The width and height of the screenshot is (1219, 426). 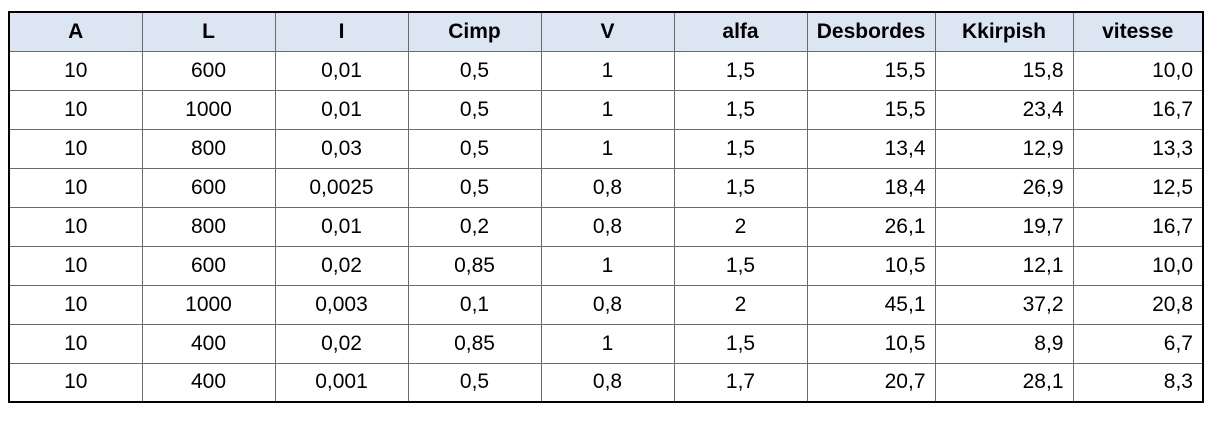 I want to click on cell-vitesse: 6,7, so click(x=1138, y=343).